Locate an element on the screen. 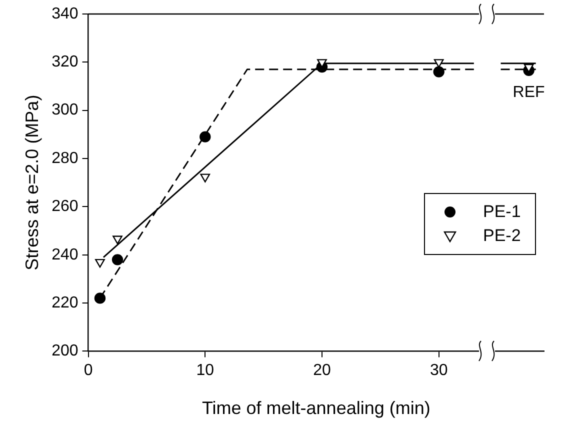 Image resolution: width=568 pixels, height=432 pixels. y-tick-label: 260 is located at coordinates (65, 207).